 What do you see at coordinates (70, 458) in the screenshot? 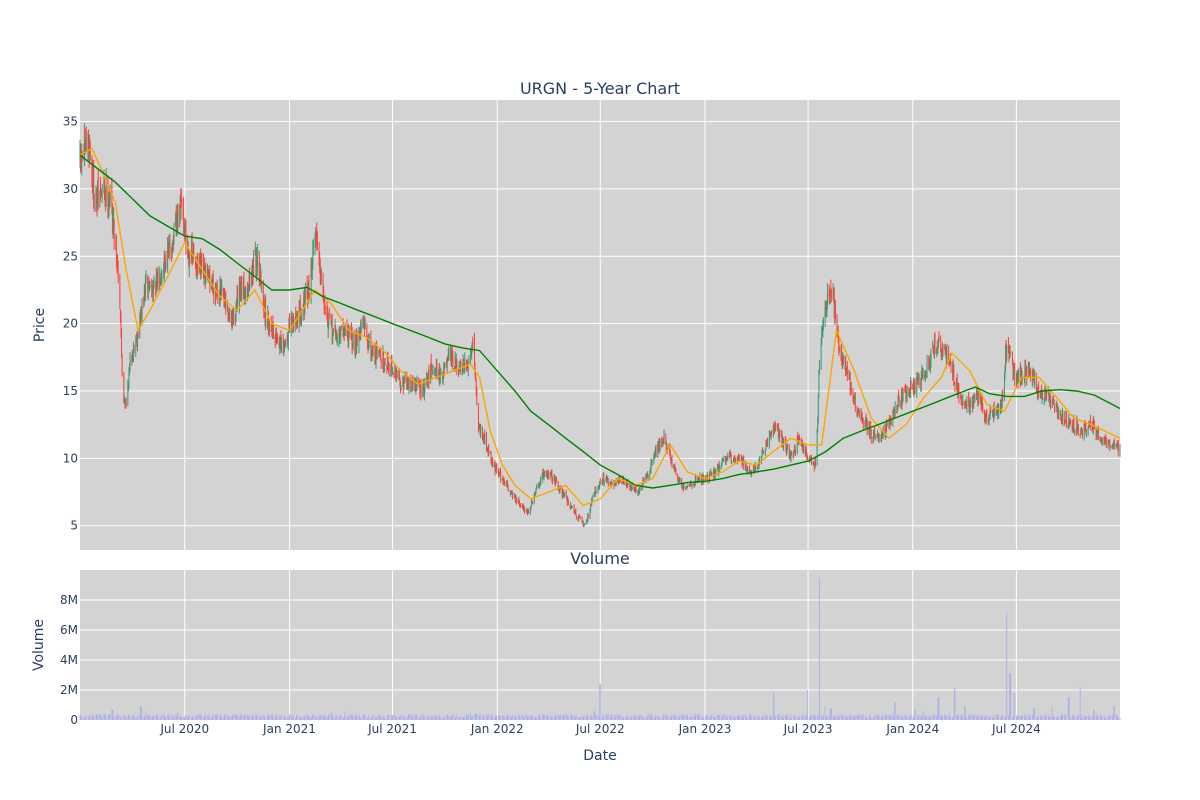
I see `price-y-tick-label: 10` at bounding box center [70, 458].